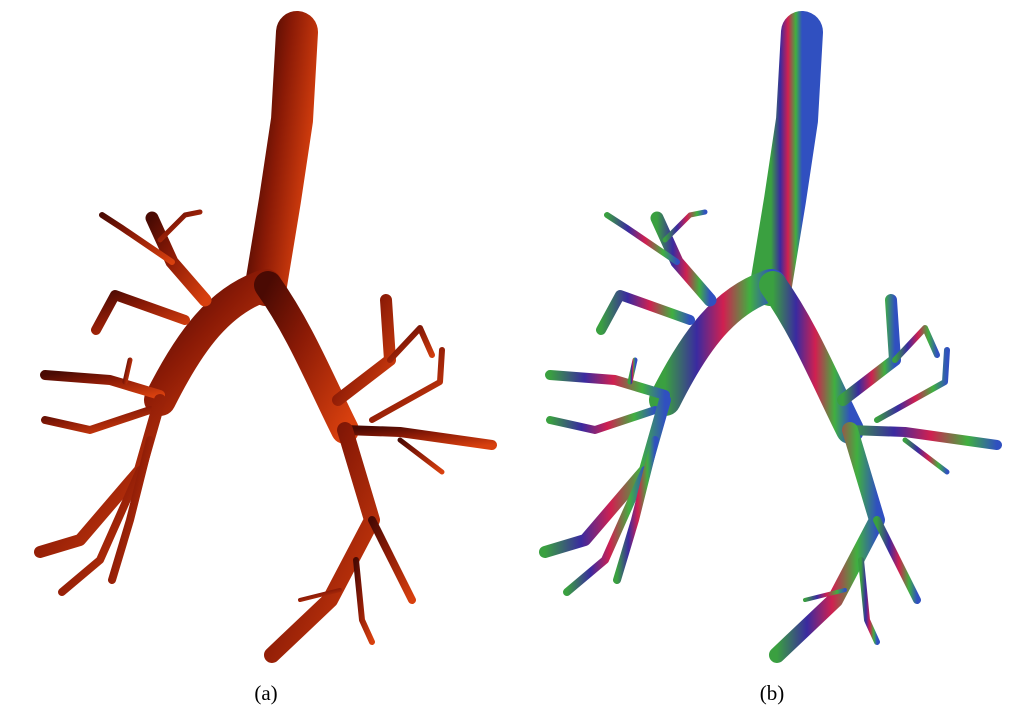 This screenshot has height=716, width=1017. I want to click on caption: (a), so click(265, 693).